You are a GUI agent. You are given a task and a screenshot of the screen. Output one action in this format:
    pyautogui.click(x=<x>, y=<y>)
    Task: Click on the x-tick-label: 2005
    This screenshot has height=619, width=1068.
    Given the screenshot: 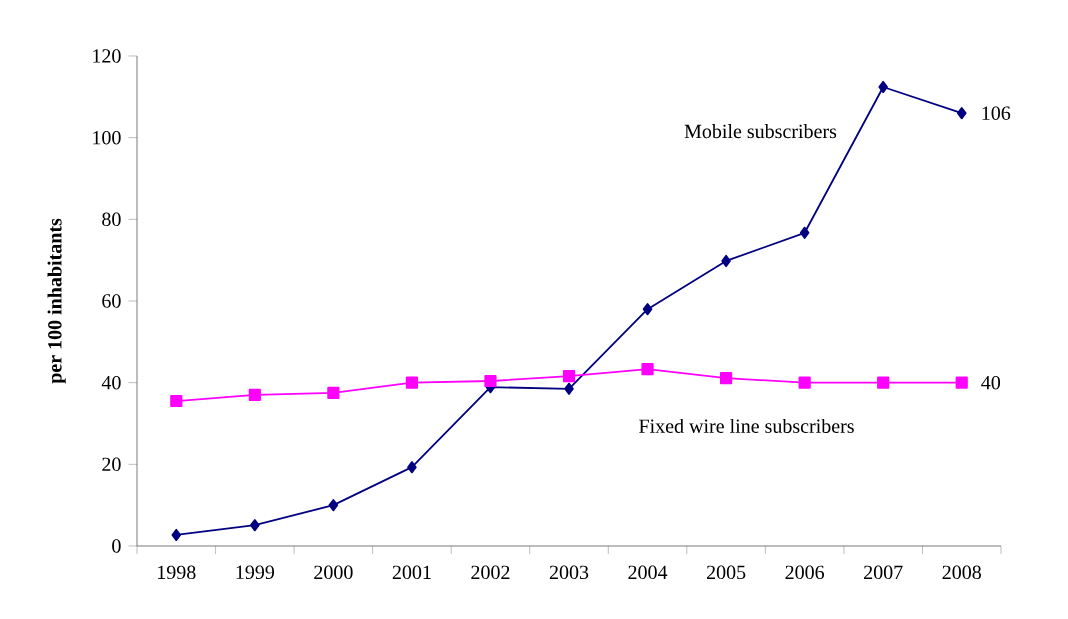 What is the action you would take?
    pyautogui.click(x=726, y=572)
    